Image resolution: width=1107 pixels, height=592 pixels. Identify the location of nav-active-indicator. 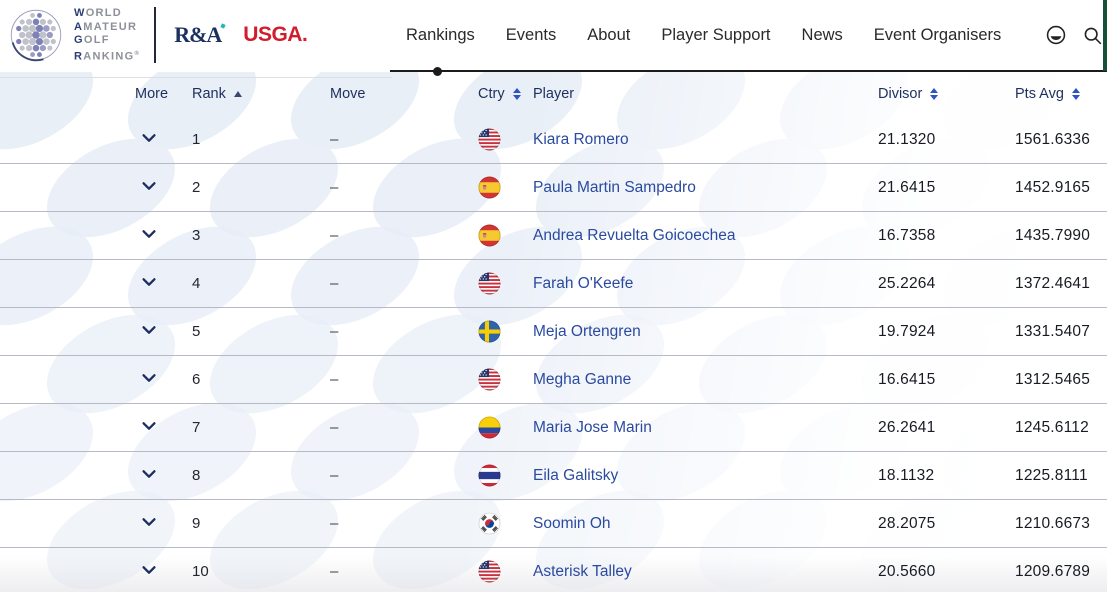
(437, 71).